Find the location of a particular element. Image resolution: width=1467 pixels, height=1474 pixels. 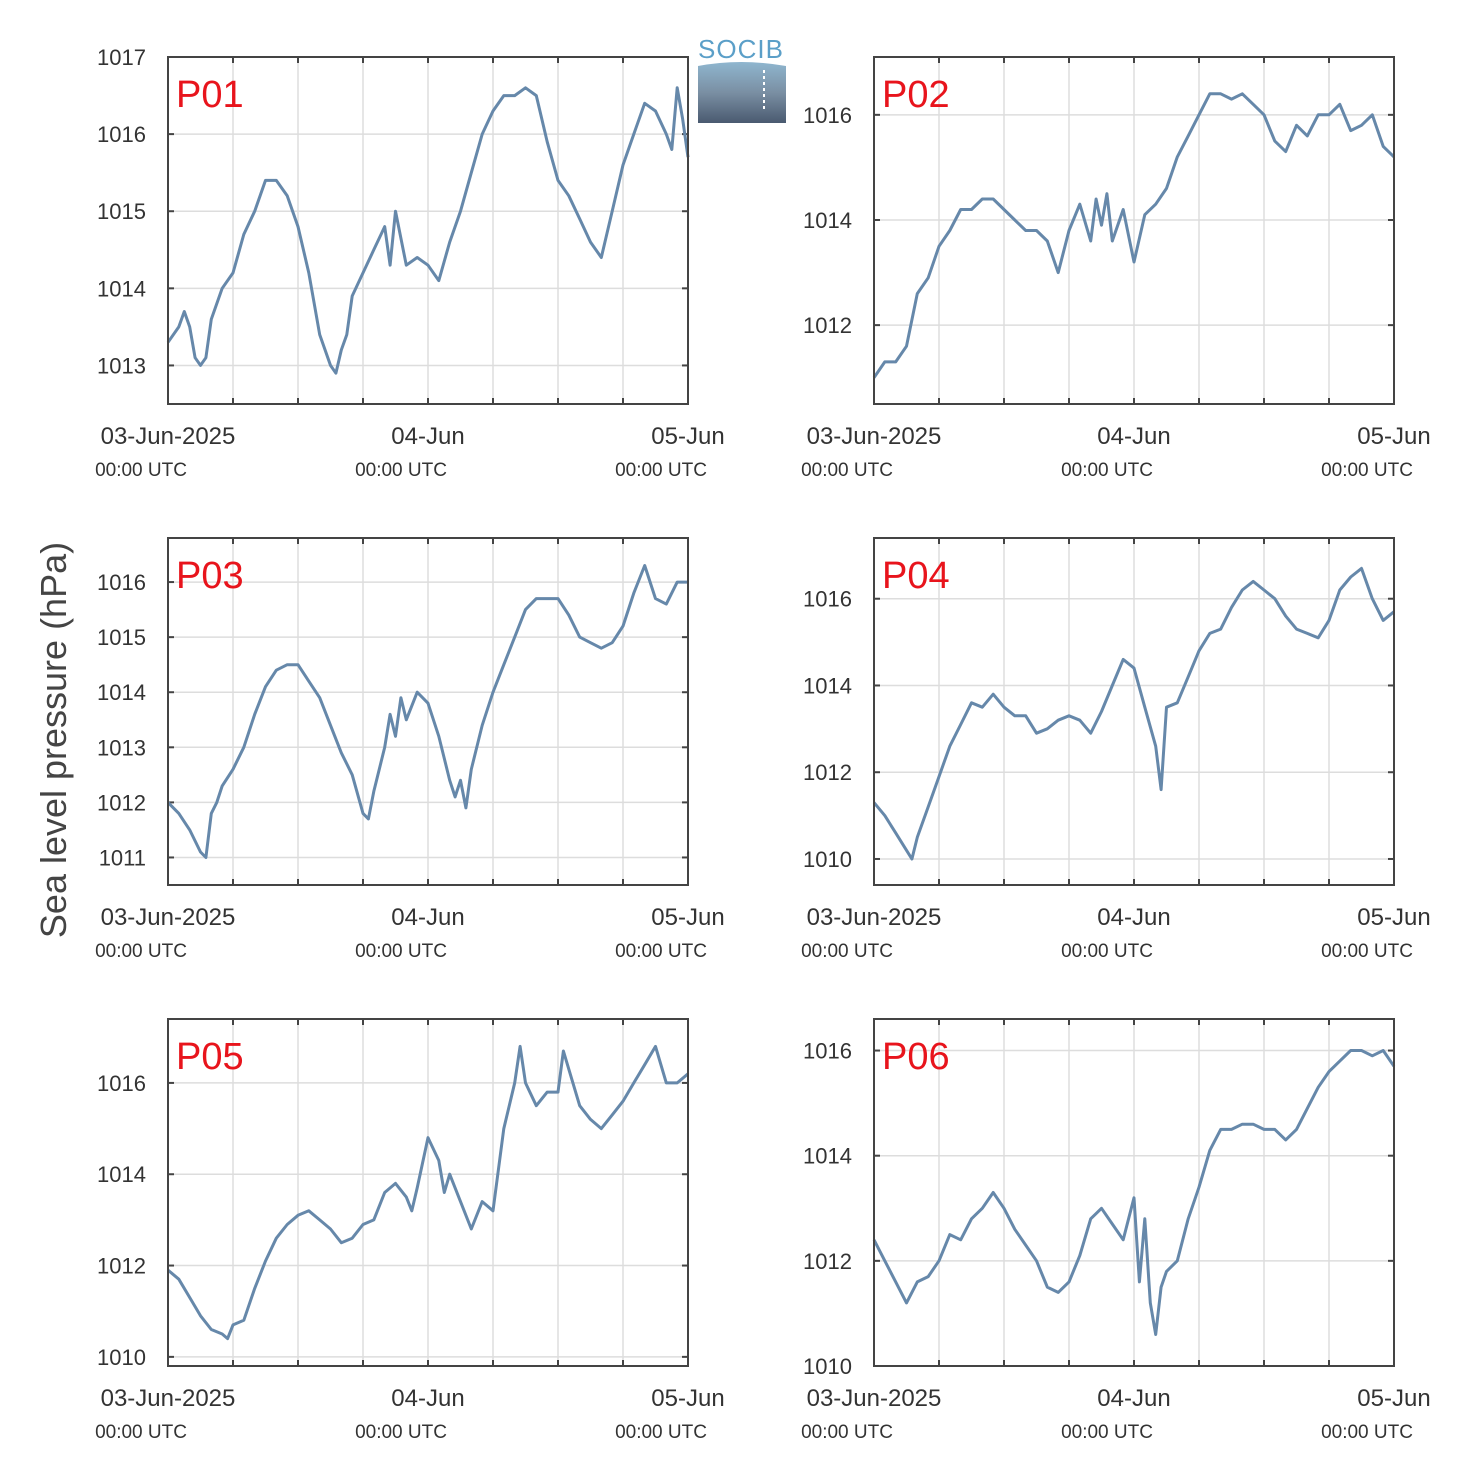

panel-label: P01 is located at coordinates (210, 95).